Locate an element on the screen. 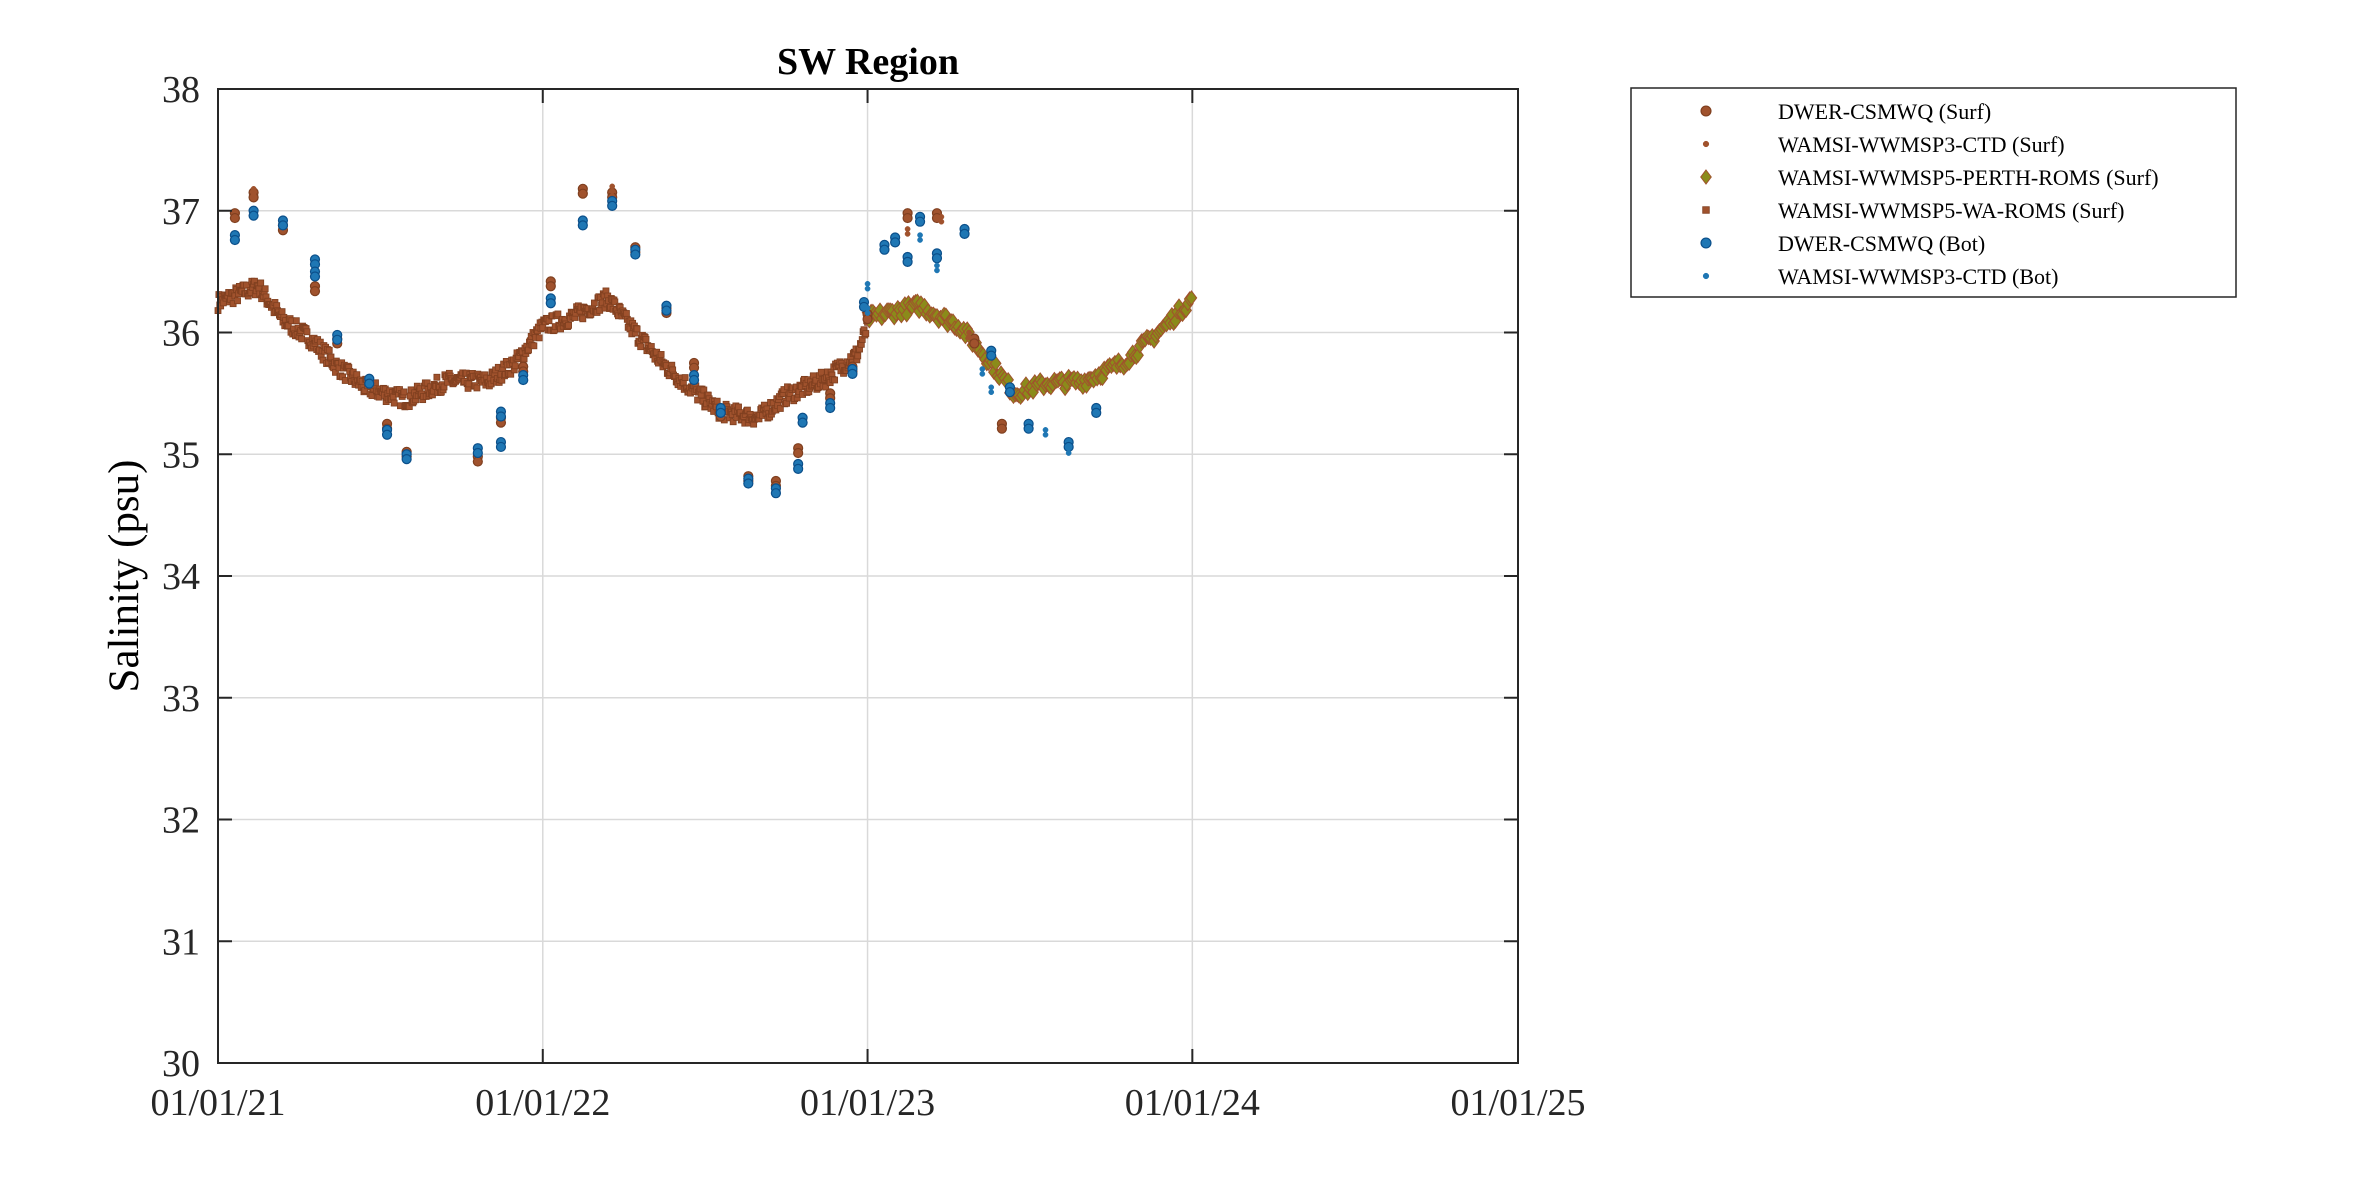  legend-entry-label: WAMSI-WWMSP3-CTD (Bot) is located at coordinates (1918, 276).